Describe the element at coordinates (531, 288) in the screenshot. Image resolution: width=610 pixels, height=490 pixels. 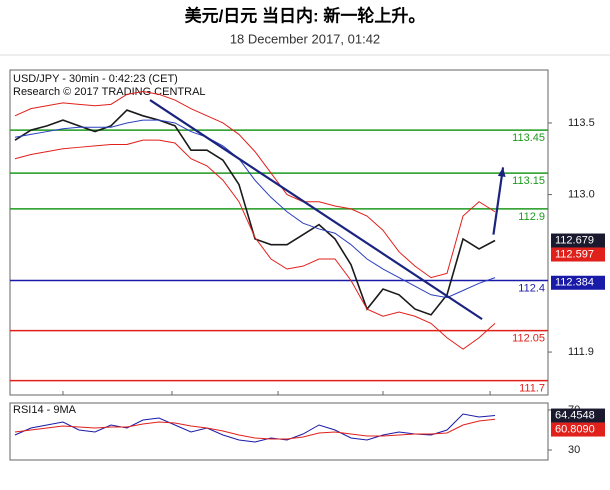
I see `level-label: 112.4` at that location.